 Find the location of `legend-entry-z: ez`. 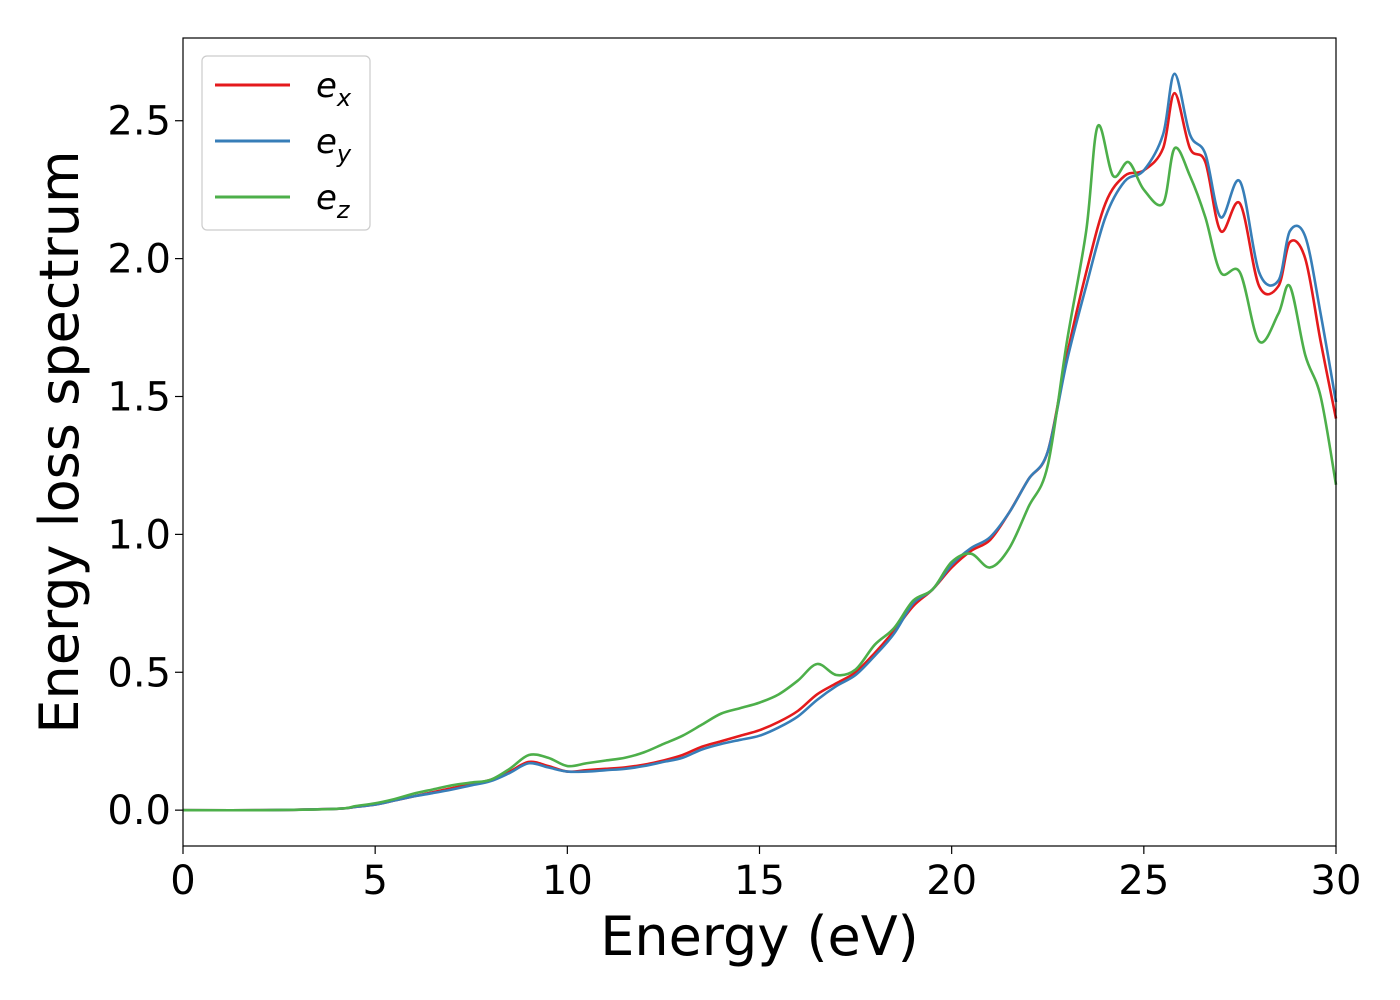

legend-entry-z: ez is located at coordinates (333, 201).